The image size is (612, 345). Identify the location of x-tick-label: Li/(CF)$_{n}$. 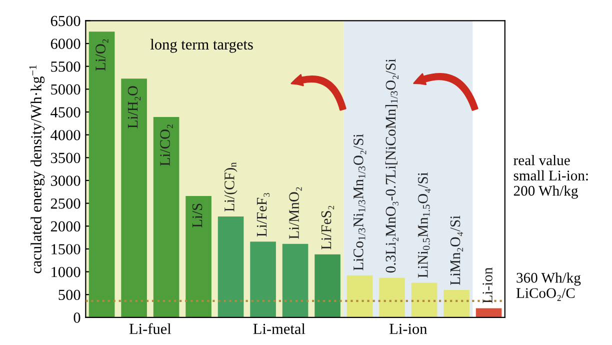
(231, 187).